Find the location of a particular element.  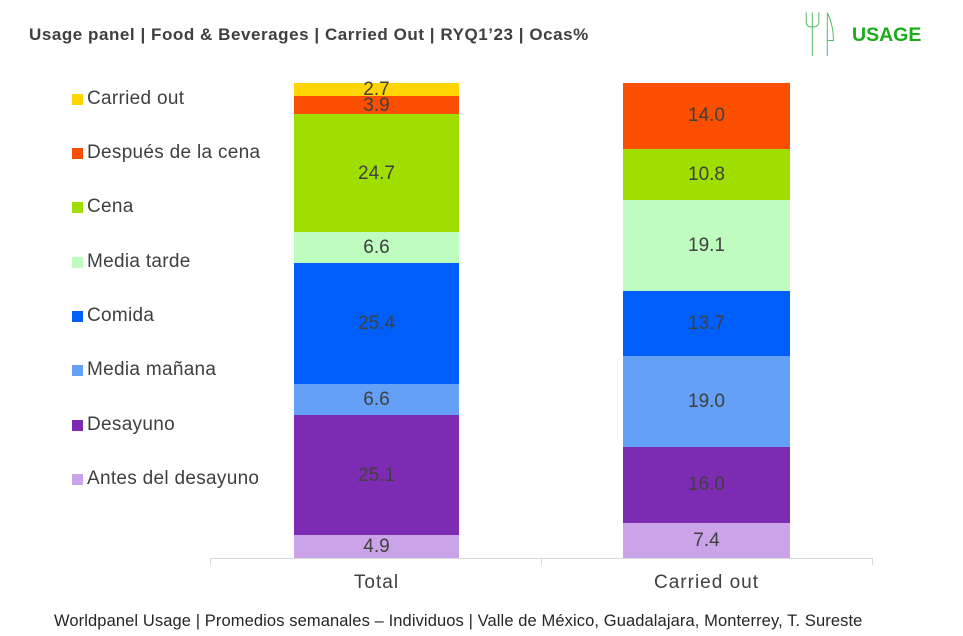

svg-text: USAGE is located at coordinates (886, 35).